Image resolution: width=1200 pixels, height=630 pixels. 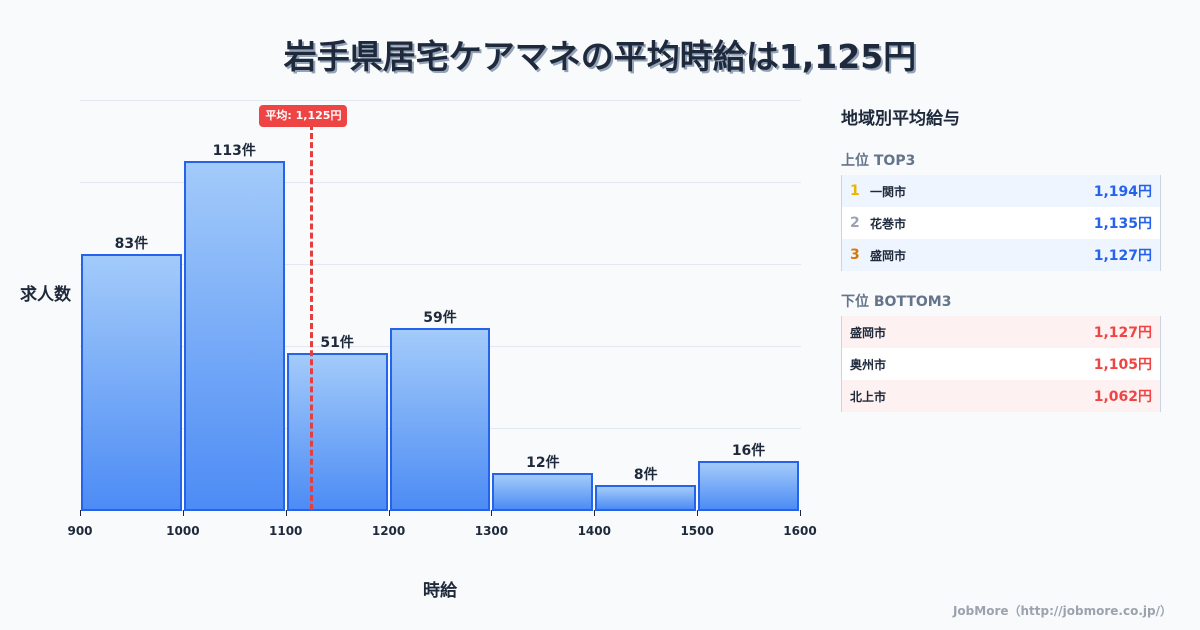 I want to click on bar-value-label: 8件, so click(x=645, y=475).